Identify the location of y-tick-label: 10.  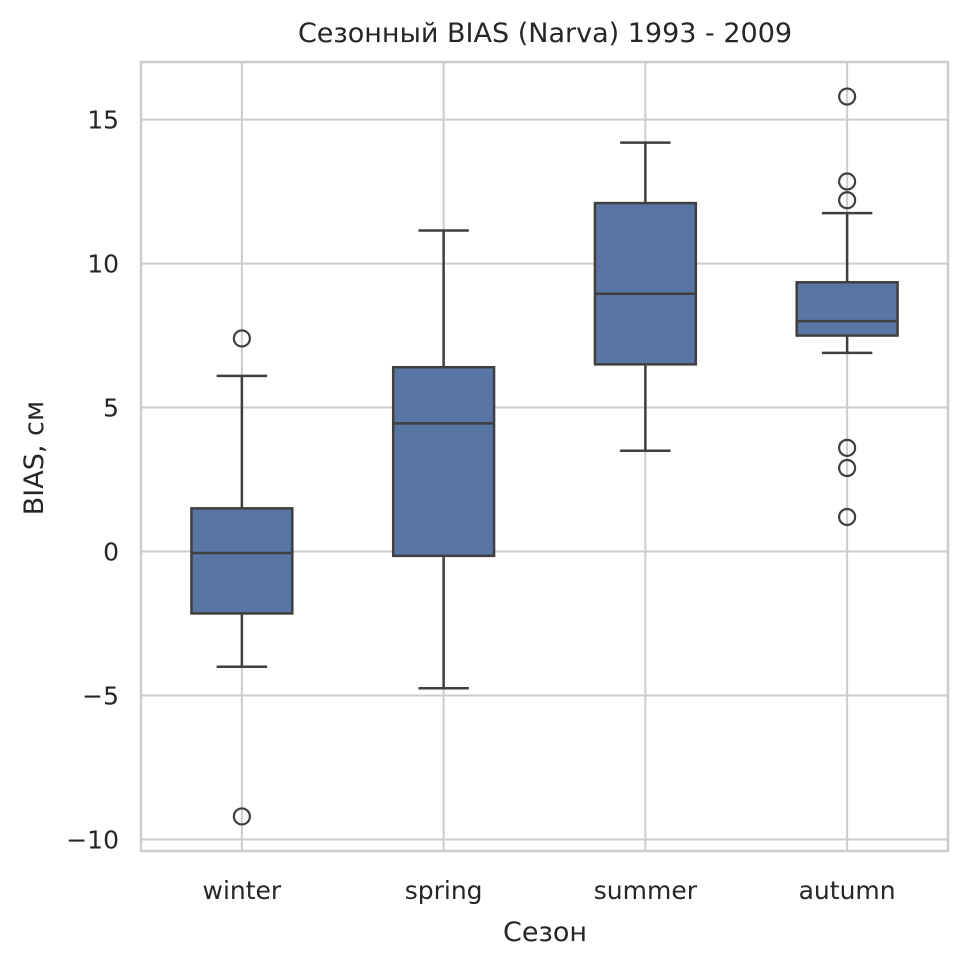
(103, 264).